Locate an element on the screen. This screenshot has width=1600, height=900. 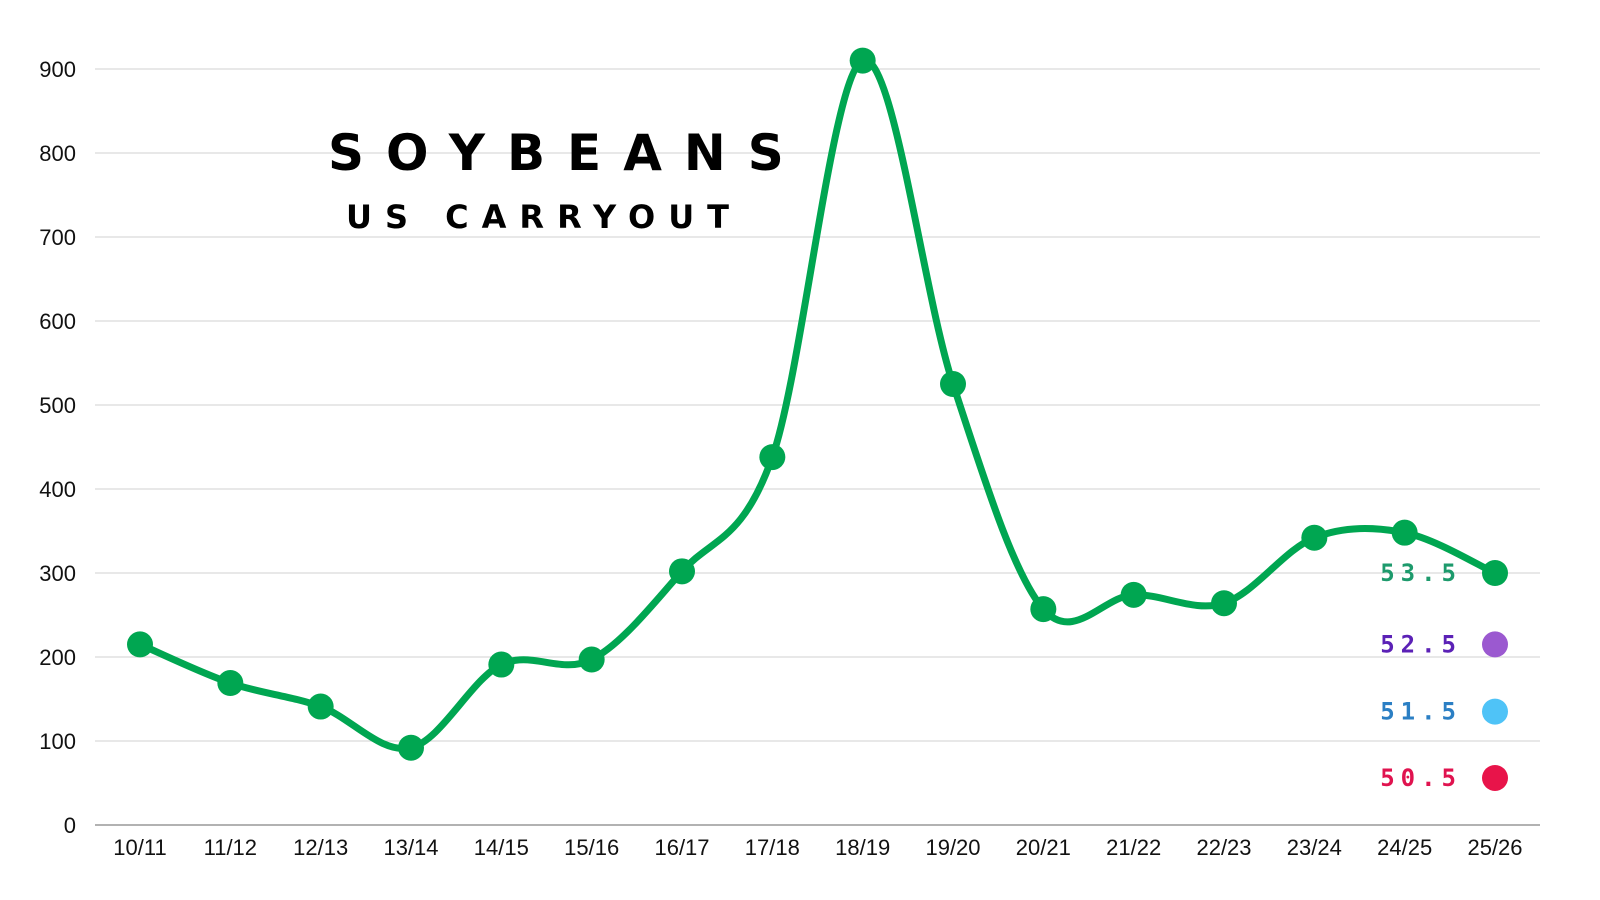
y-tick-label: 300 is located at coordinates (57, 573).